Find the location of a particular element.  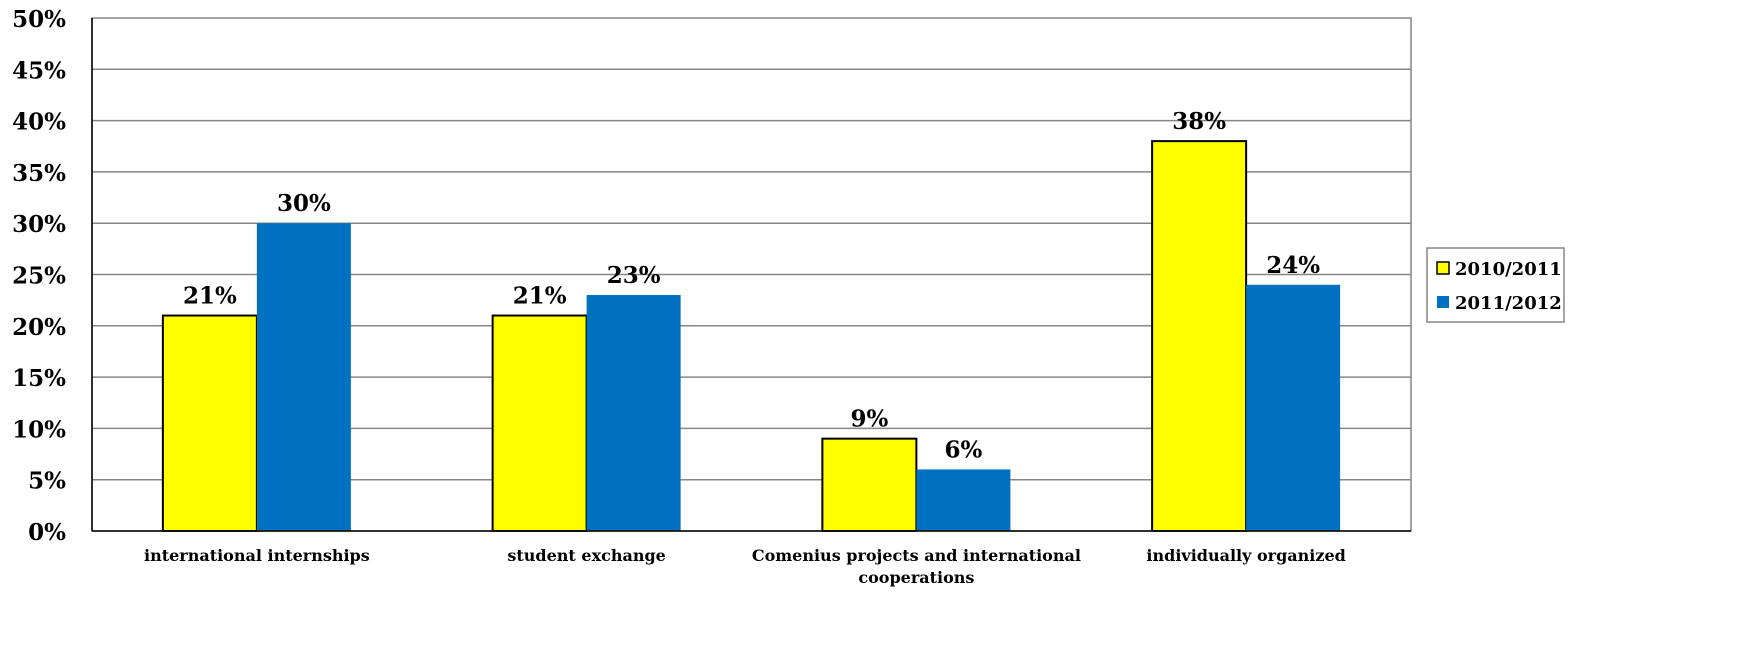

y-tick-label: 50% is located at coordinates (39, 19).